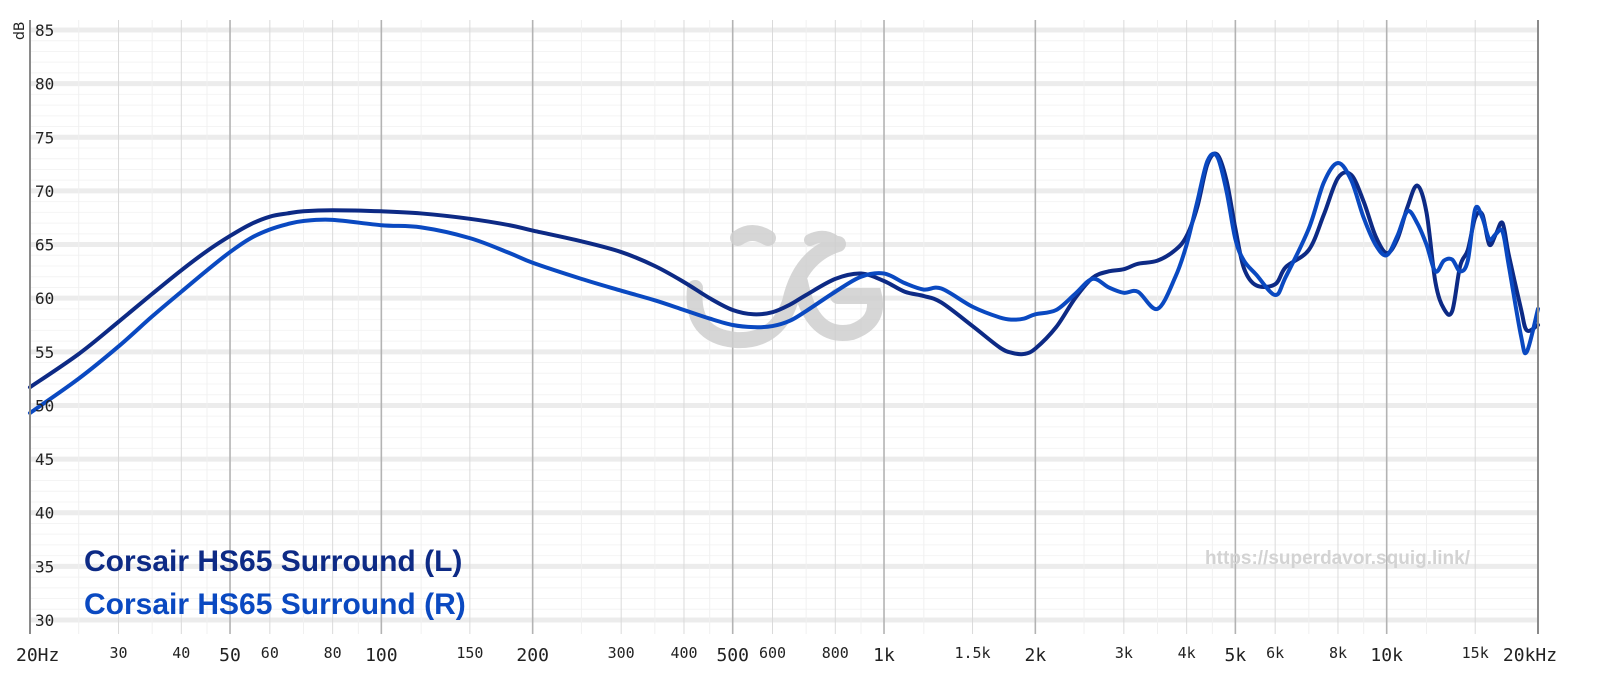 This screenshot has width=1600, height=692. I want to click on x-tick-label: 4k, so click(1187, 653).